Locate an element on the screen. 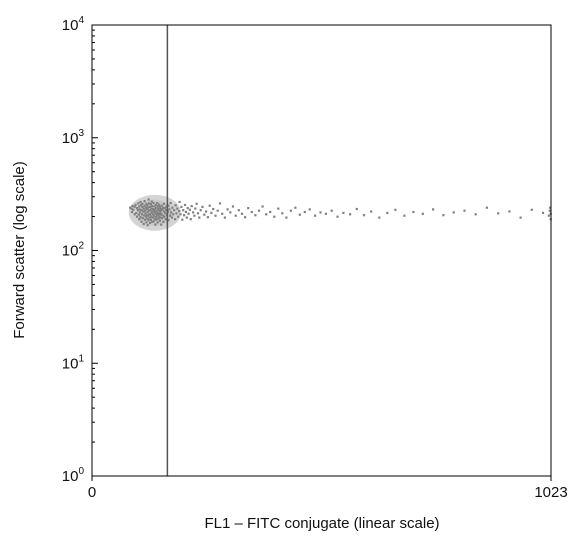 The width and height of the screenshot is (573, 536). y-tick-label: 10² is located at coordinates (73, 250).